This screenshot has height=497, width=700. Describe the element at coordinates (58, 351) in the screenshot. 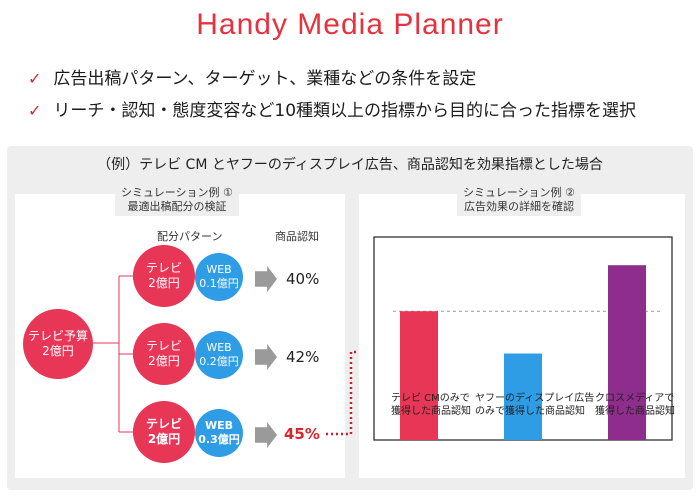

I see `budget-amount: 2億円` at that location.